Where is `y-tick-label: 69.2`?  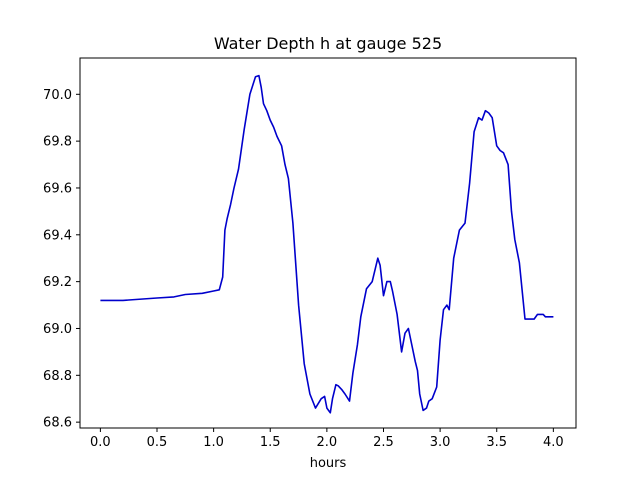
y-tick-label: 69.2 is located at coordinates (57, 282).